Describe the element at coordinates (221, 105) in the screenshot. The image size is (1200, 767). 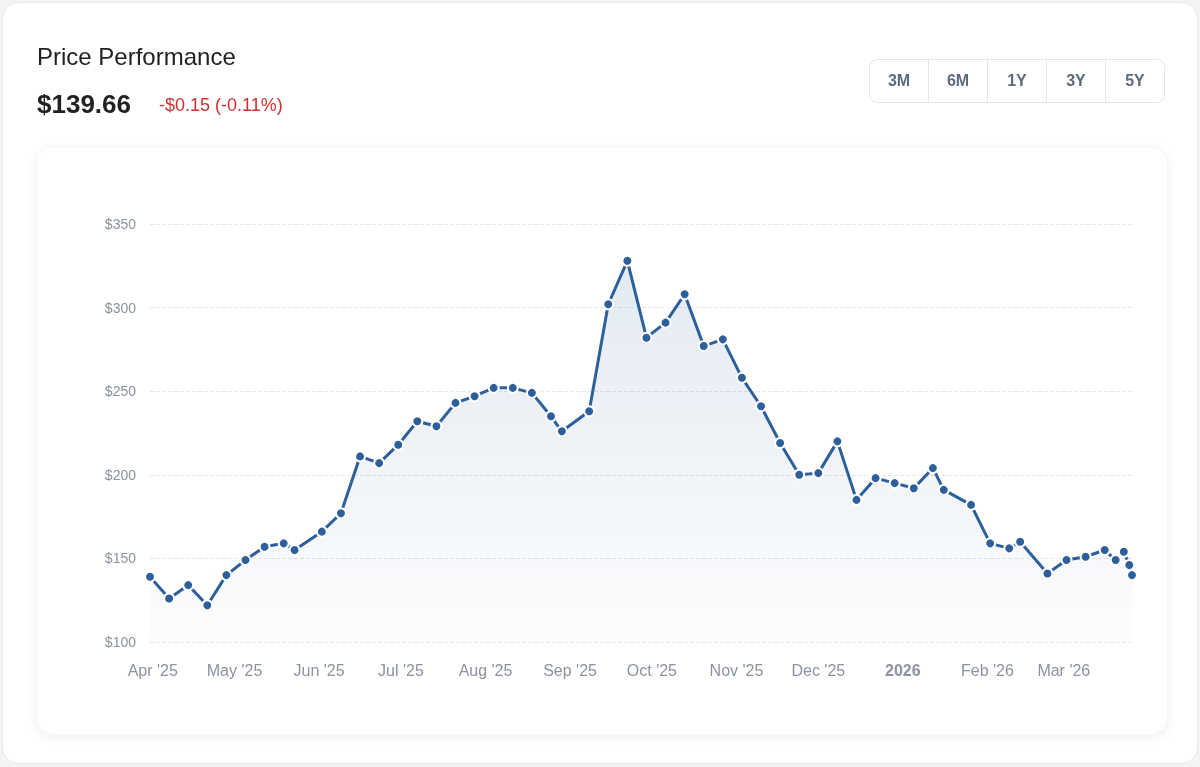
I see `text: -$0.15 (-0.11%)` at that location.